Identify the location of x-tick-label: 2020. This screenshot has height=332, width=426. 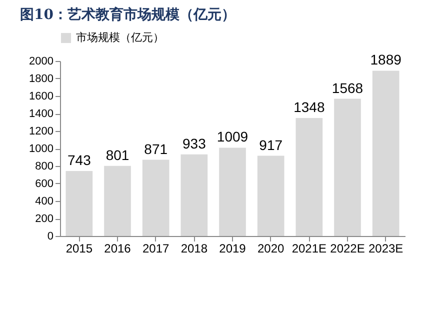
(271, 249).